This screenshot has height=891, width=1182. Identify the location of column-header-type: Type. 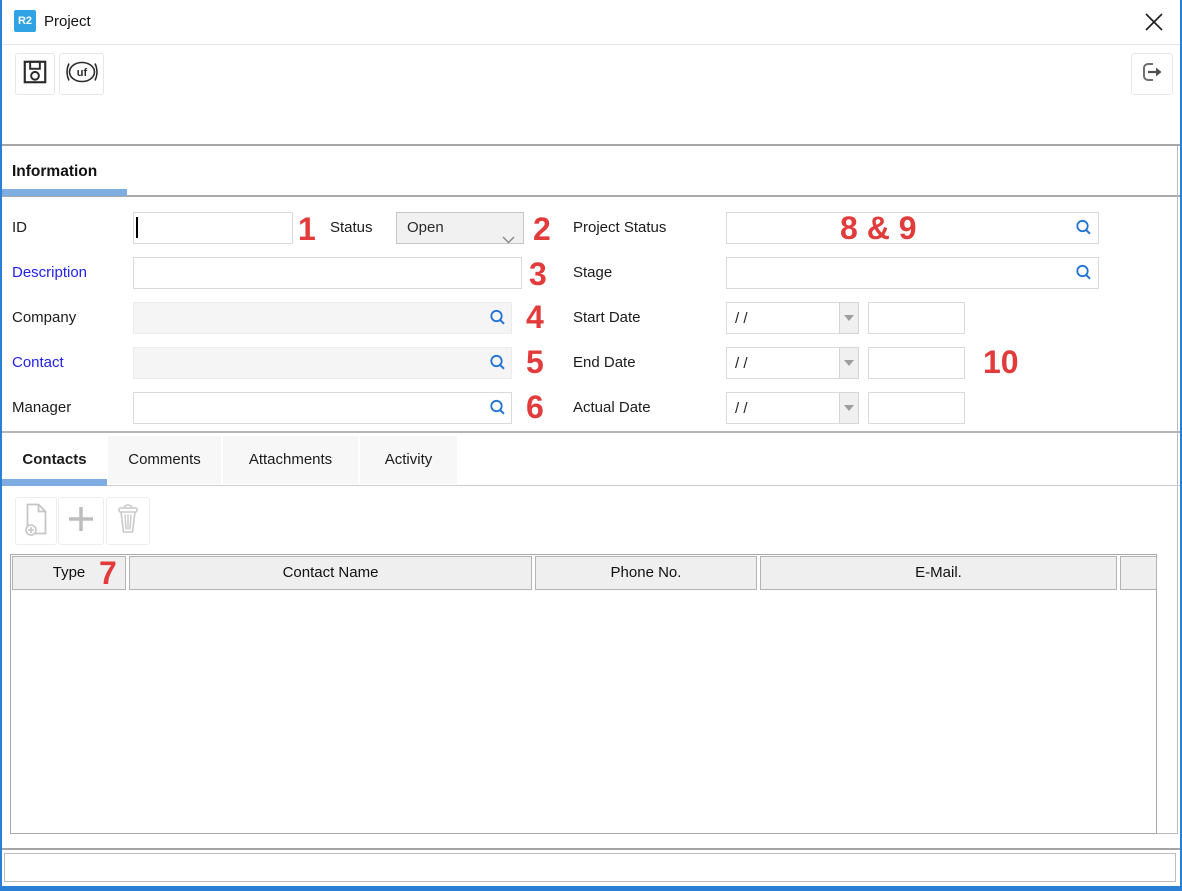
(69, 573).